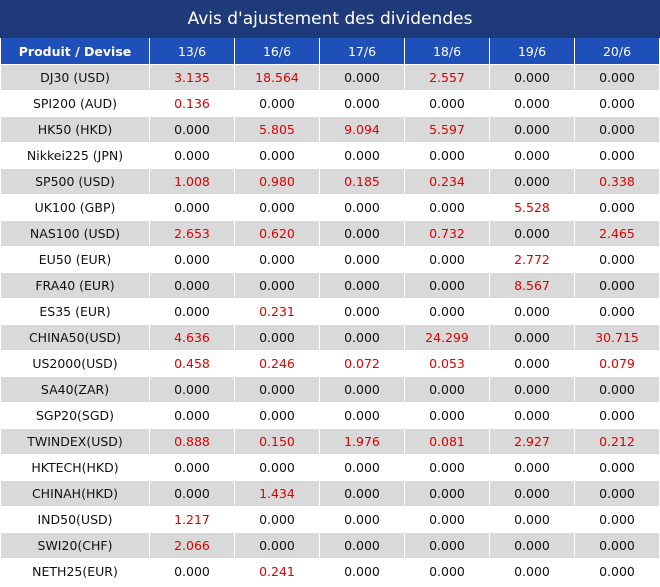 Image resolution: width=660 pixels, height=587 pixels. Describe the element at coordinates (277, 181) in the screenshot. I see `dividend-value-cell: 0.980` at that location.